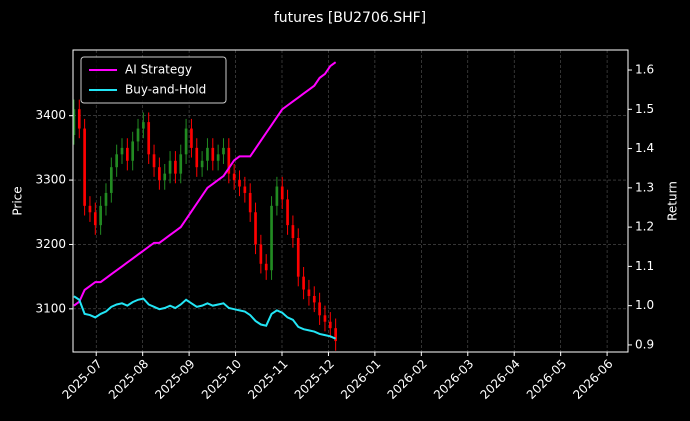 The width and height of the screenshot is (690, 421). What do you see at coordinates (644, 109) in the screenshot?
I see `y2-tick-label: 1.5` at bounding box center [644, 109].